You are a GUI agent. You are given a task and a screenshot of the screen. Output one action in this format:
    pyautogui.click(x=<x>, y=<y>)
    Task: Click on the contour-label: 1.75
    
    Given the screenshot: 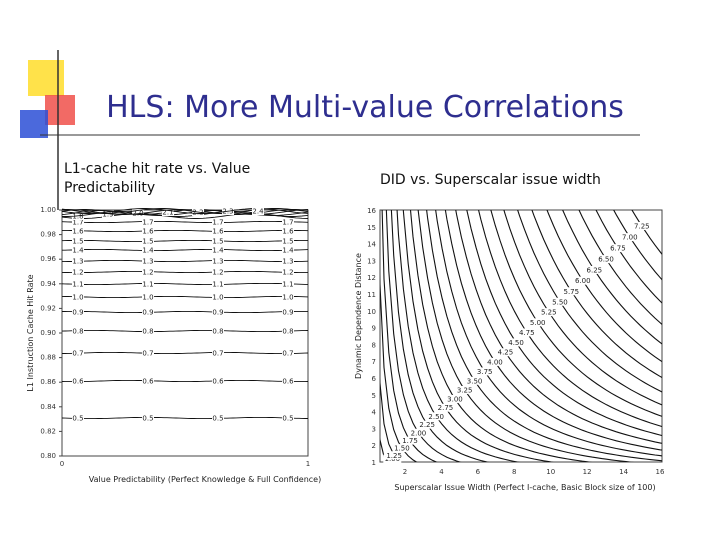 What is the action you would take?
    pyautogui.click(x=410, y=441)
    